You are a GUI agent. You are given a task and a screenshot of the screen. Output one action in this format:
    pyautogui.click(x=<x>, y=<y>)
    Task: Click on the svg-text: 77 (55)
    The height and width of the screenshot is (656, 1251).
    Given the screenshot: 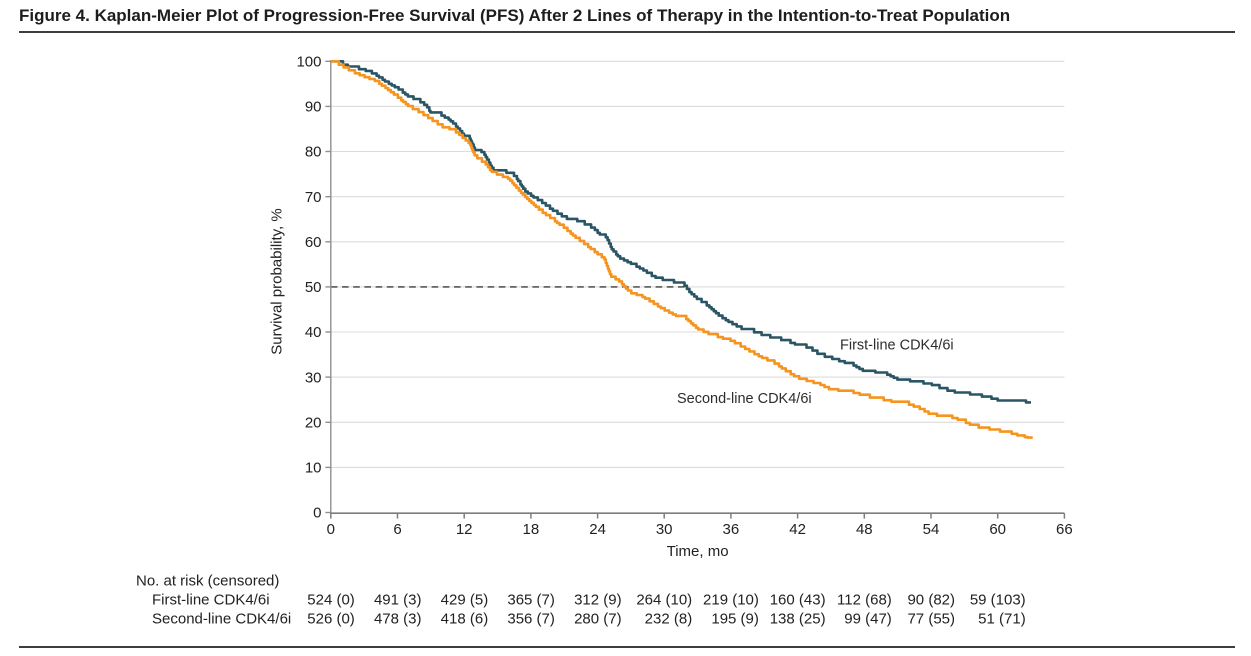 What is the action you would take?
    pyautogui.click(x=931, y=619)
    